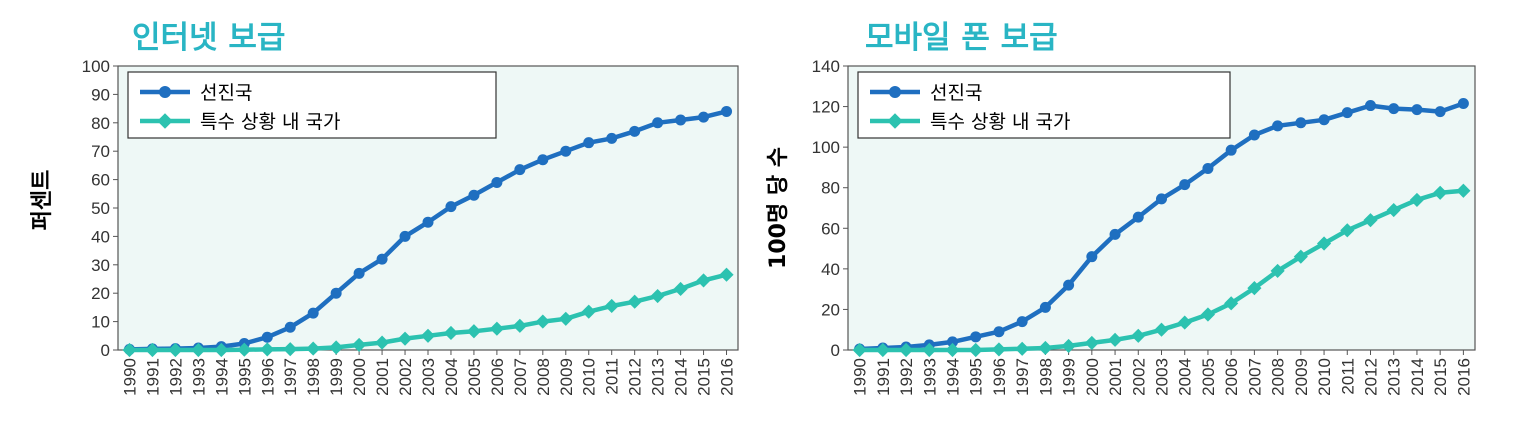 The height and width of the screenshot is (436, 1524). What do you see at coordinates (1022, 377) in the screenshot?
I see `x-tick-label: 1997` at bounding box center [1022, 377].